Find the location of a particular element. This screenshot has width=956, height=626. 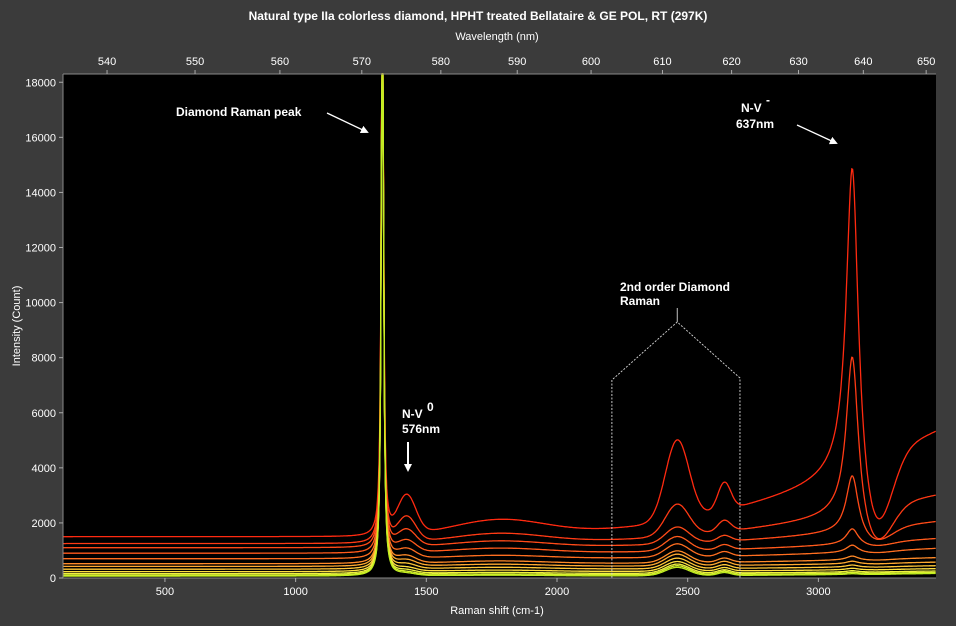

x-tick-label: 3000 is located at coordinates (818, 592).